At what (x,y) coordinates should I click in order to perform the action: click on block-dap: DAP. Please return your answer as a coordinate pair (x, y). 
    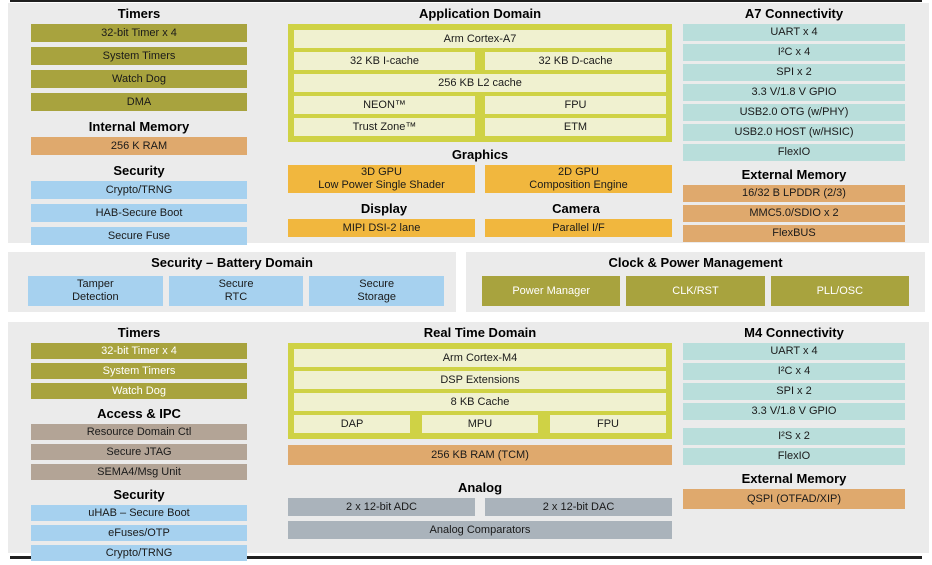
    Looking at the image, I should click on (352, 424).